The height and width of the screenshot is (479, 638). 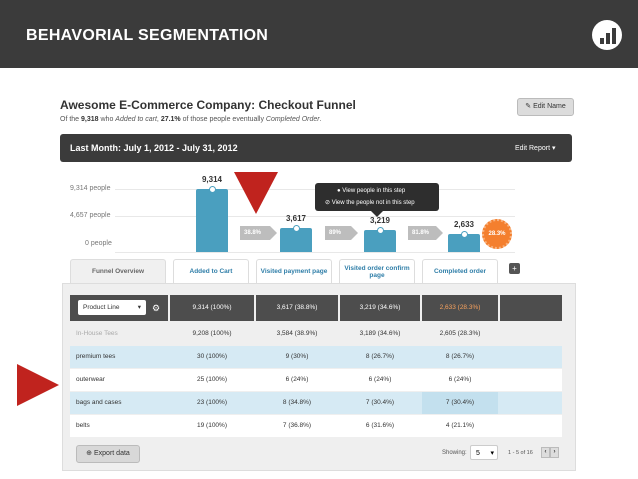 What do you see at coordinates (256, 193) in the screenshot?
I see `red-down-arrow-icon` at bounding box center [256, 193].